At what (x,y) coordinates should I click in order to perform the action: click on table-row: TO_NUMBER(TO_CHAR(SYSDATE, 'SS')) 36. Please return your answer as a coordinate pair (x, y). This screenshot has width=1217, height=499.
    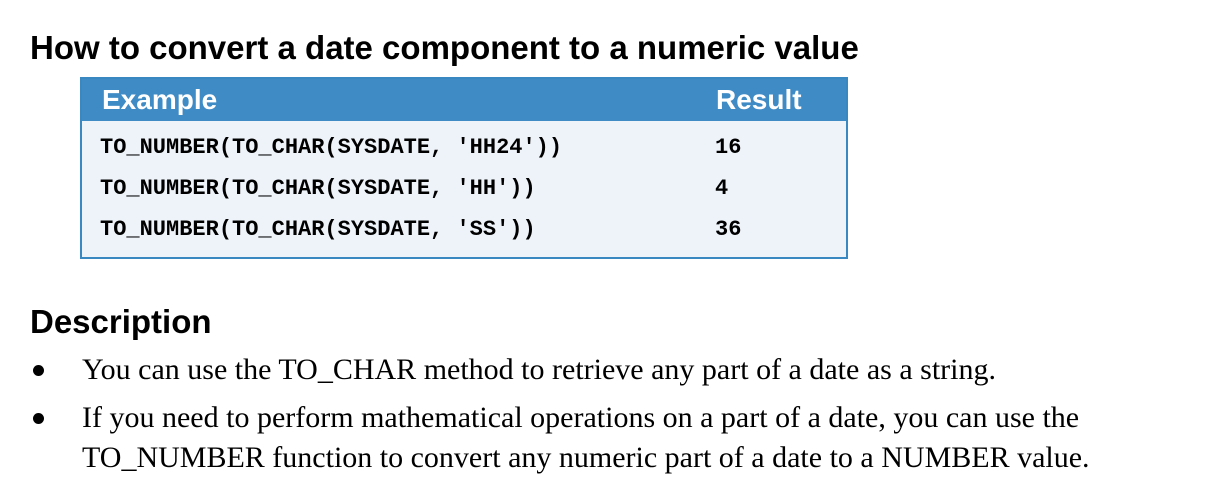
    Looking at the image, I should click on (464, 229).